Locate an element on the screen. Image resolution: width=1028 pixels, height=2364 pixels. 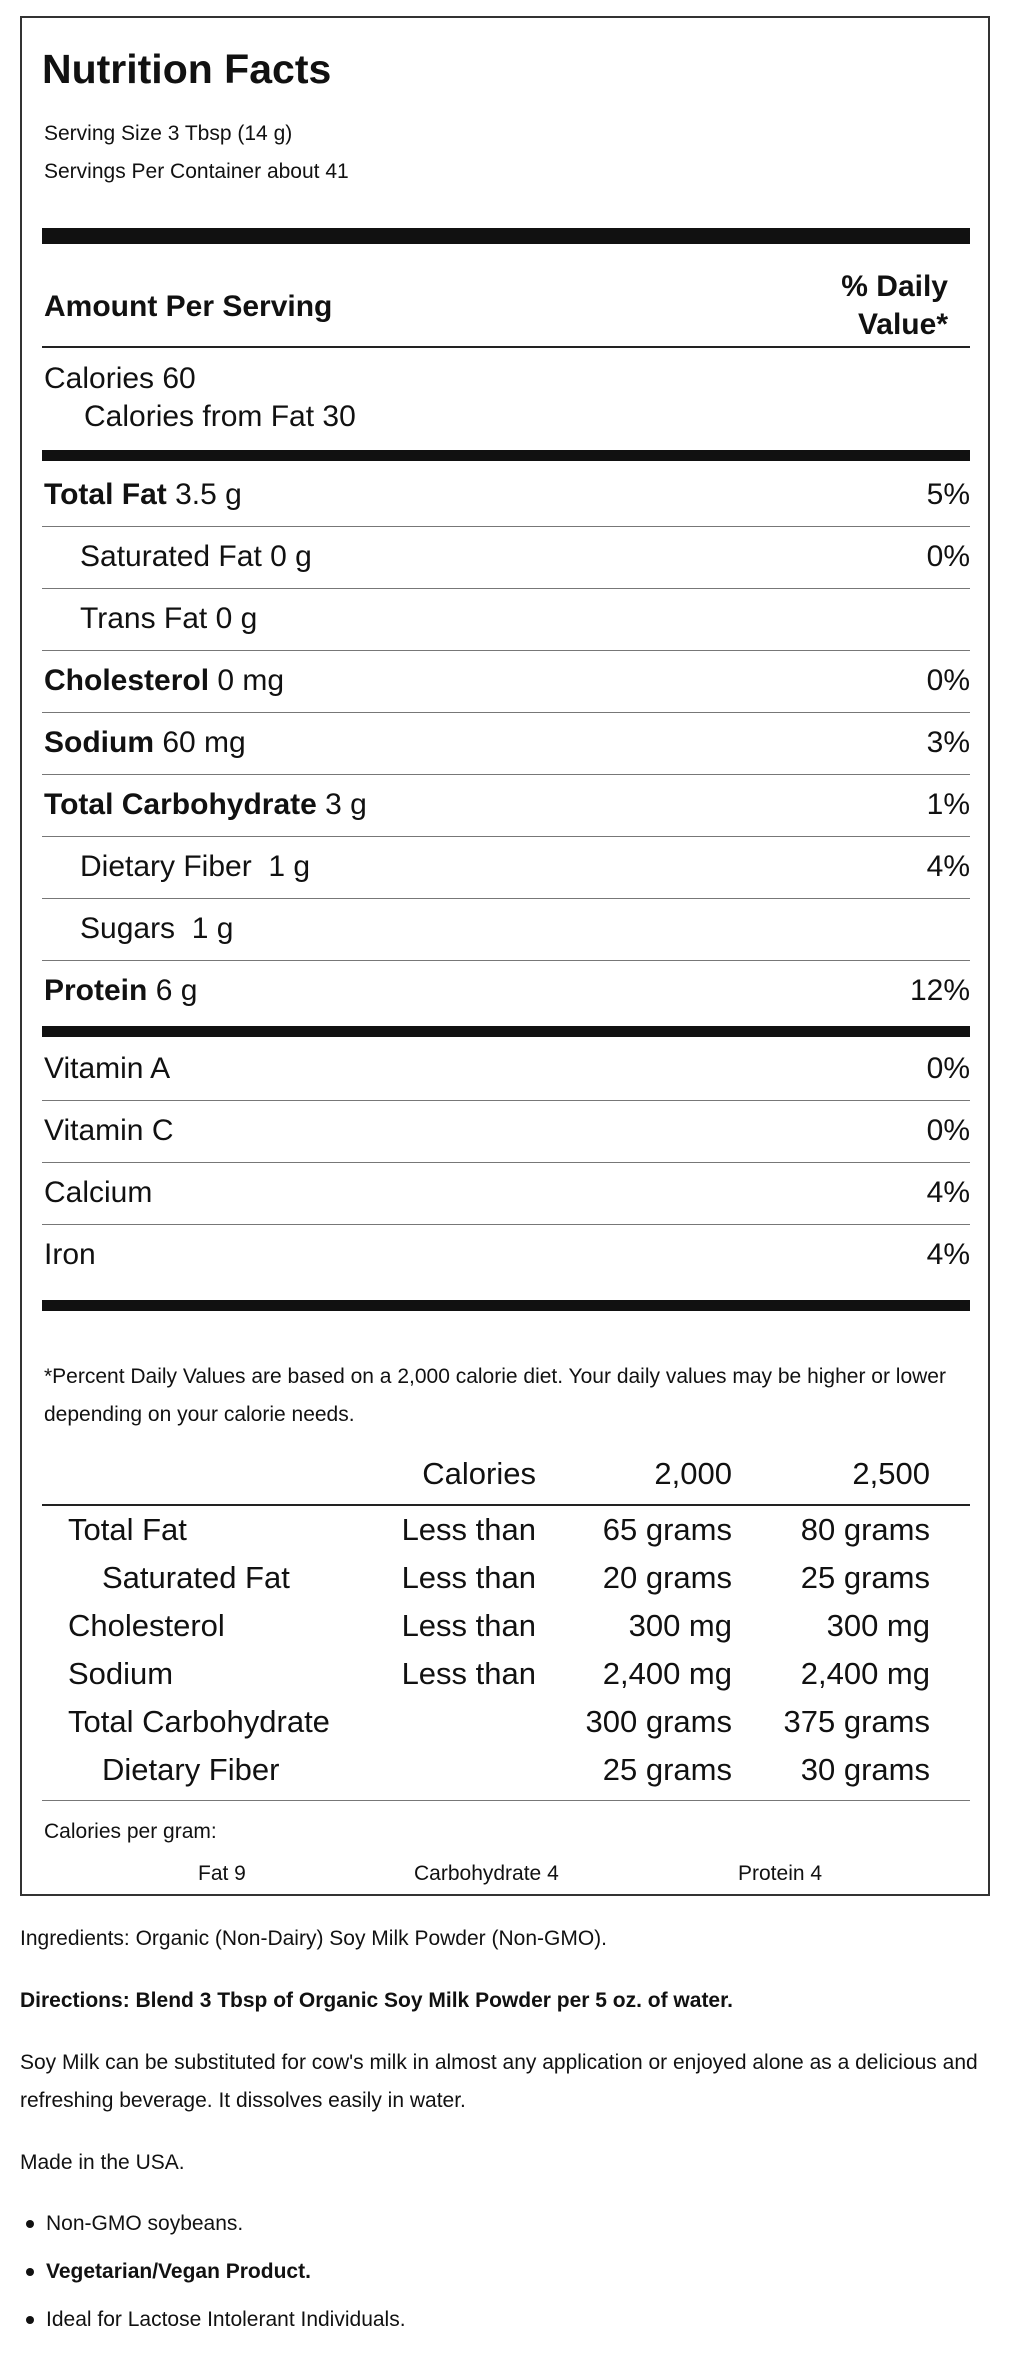
nutrient-name: Sugars is located at coordinates (128, 928).